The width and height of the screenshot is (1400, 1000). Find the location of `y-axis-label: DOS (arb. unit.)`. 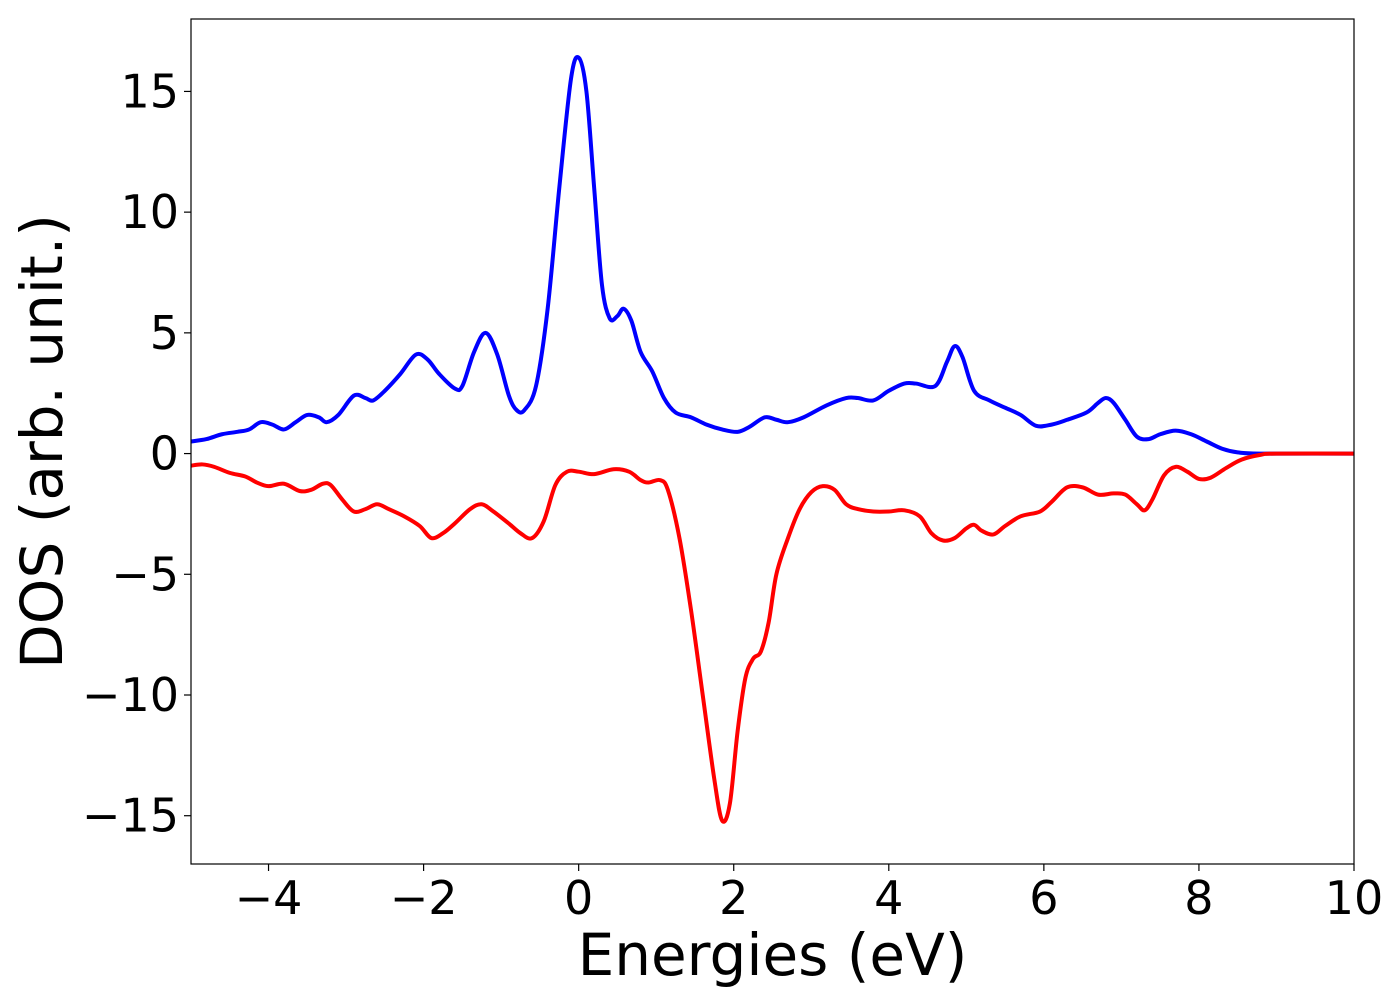

y-axis-label: DOS (arb. unit.) is located at coordinates (42, 441).